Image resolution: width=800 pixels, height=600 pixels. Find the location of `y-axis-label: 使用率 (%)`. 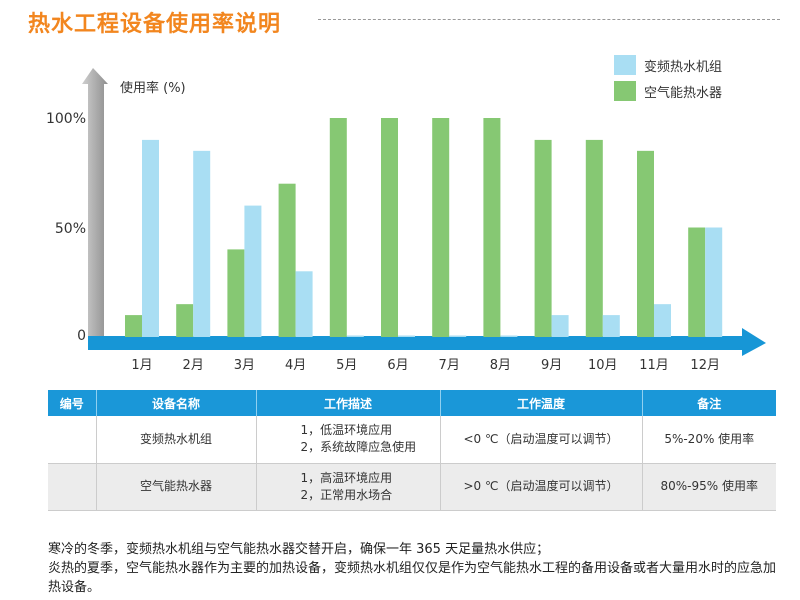

y-axis-label: 使用率 (%) is located at coordinates (153, 88).